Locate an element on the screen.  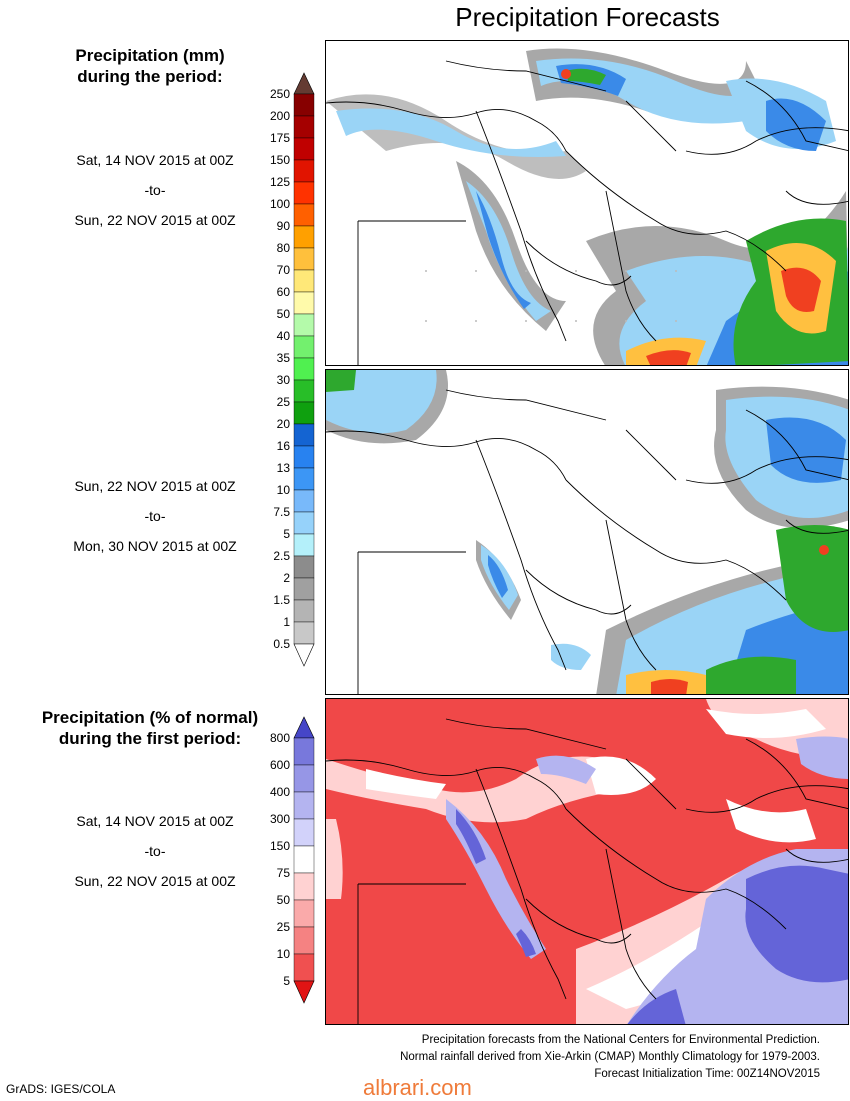
precip-colorbar-tick-label: 13 is located at coordinates (284, 468).